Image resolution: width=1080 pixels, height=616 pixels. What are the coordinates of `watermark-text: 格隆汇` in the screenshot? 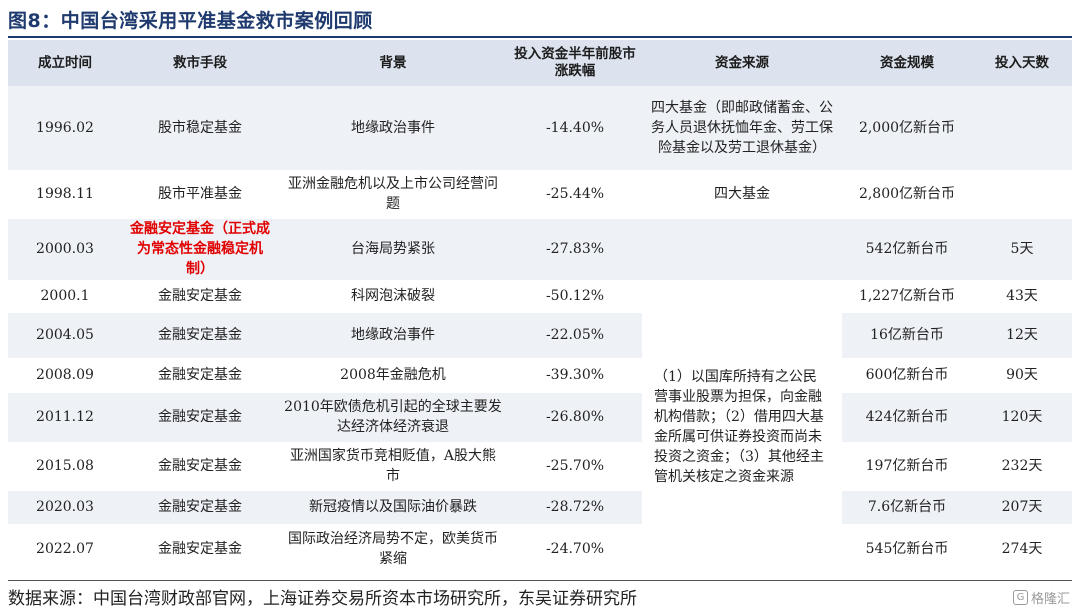 It's located at (1050, 599).